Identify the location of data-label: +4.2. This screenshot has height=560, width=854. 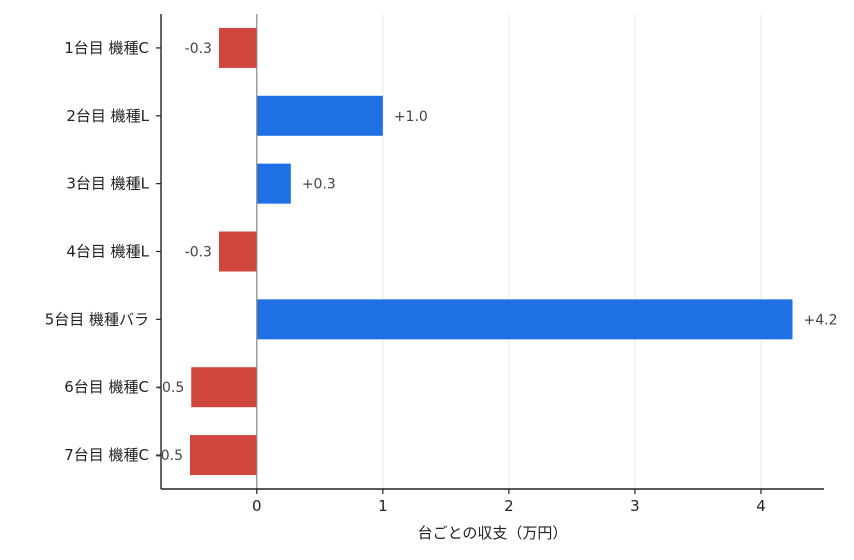
(820, 320).